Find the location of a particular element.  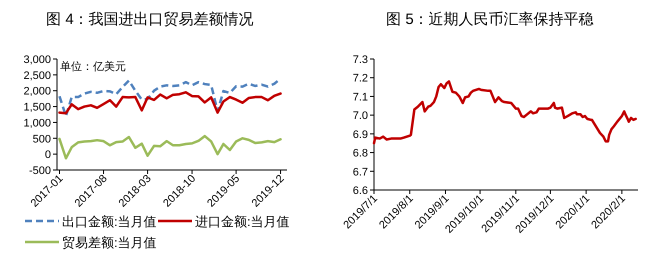

chart-title: 图 5：近期人民币汇率保持平稳 is located at coordinates (490, 19).